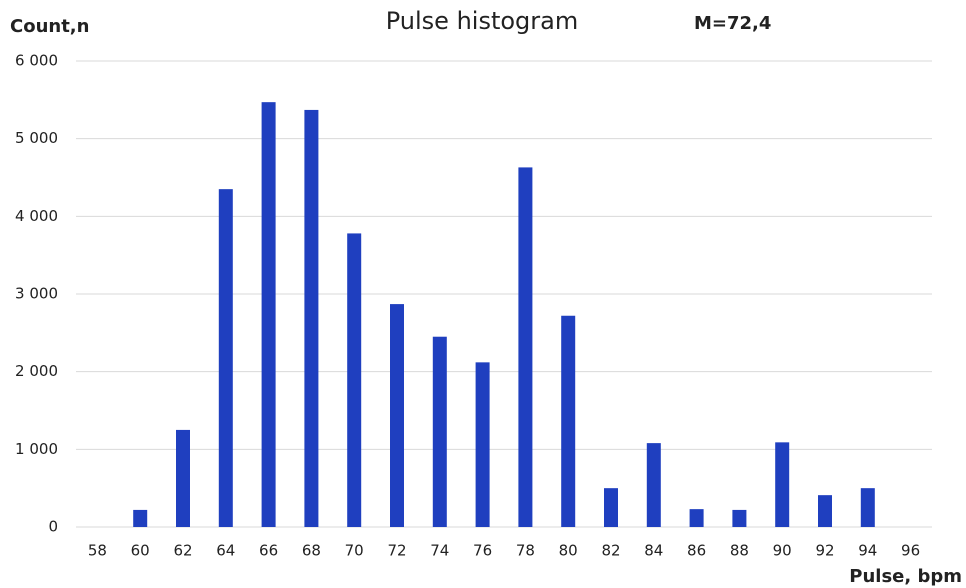 The width and height of the screenshot is (966, 588). Describe the element at coordinates (482, 551) in the screenshot. I see `x-tick-label: 76` at that location.